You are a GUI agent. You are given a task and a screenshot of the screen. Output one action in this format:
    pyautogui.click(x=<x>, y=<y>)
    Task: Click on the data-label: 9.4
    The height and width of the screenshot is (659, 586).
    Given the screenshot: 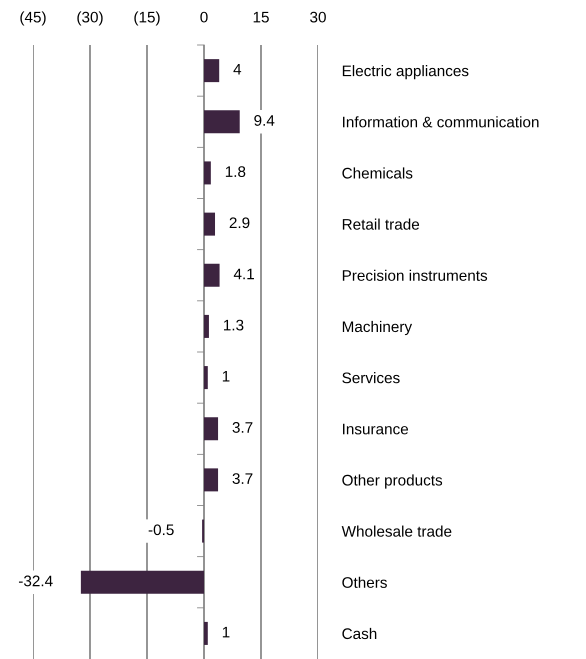 What is the action you would take?
    pyautogui.click(x=264, y=120)
    